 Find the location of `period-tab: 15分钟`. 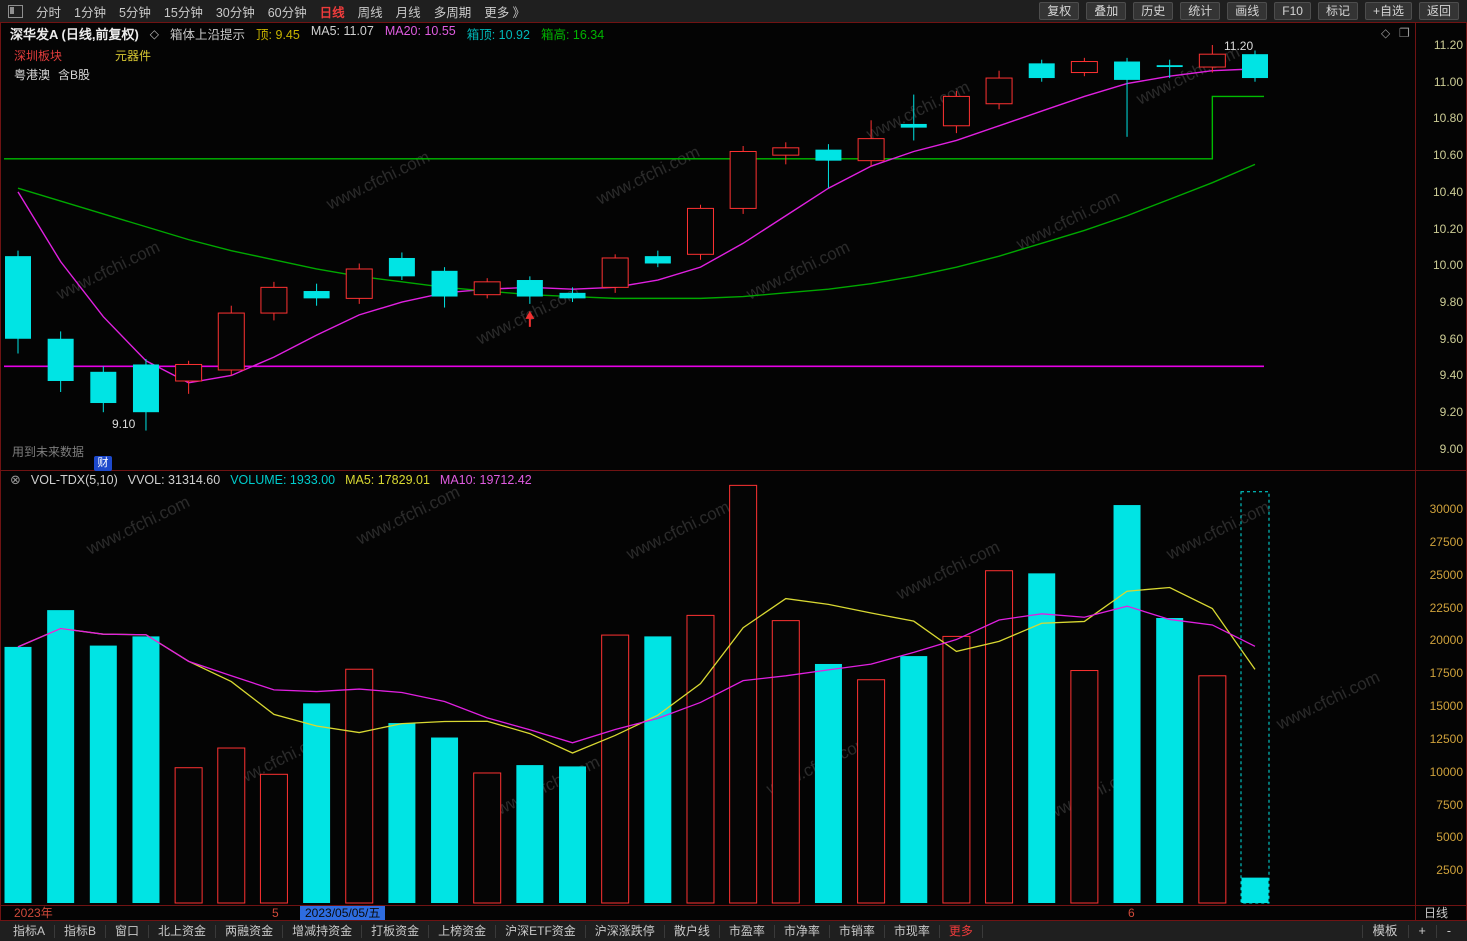

period-tab: 15分钟 is located at coordinates (183, 12).